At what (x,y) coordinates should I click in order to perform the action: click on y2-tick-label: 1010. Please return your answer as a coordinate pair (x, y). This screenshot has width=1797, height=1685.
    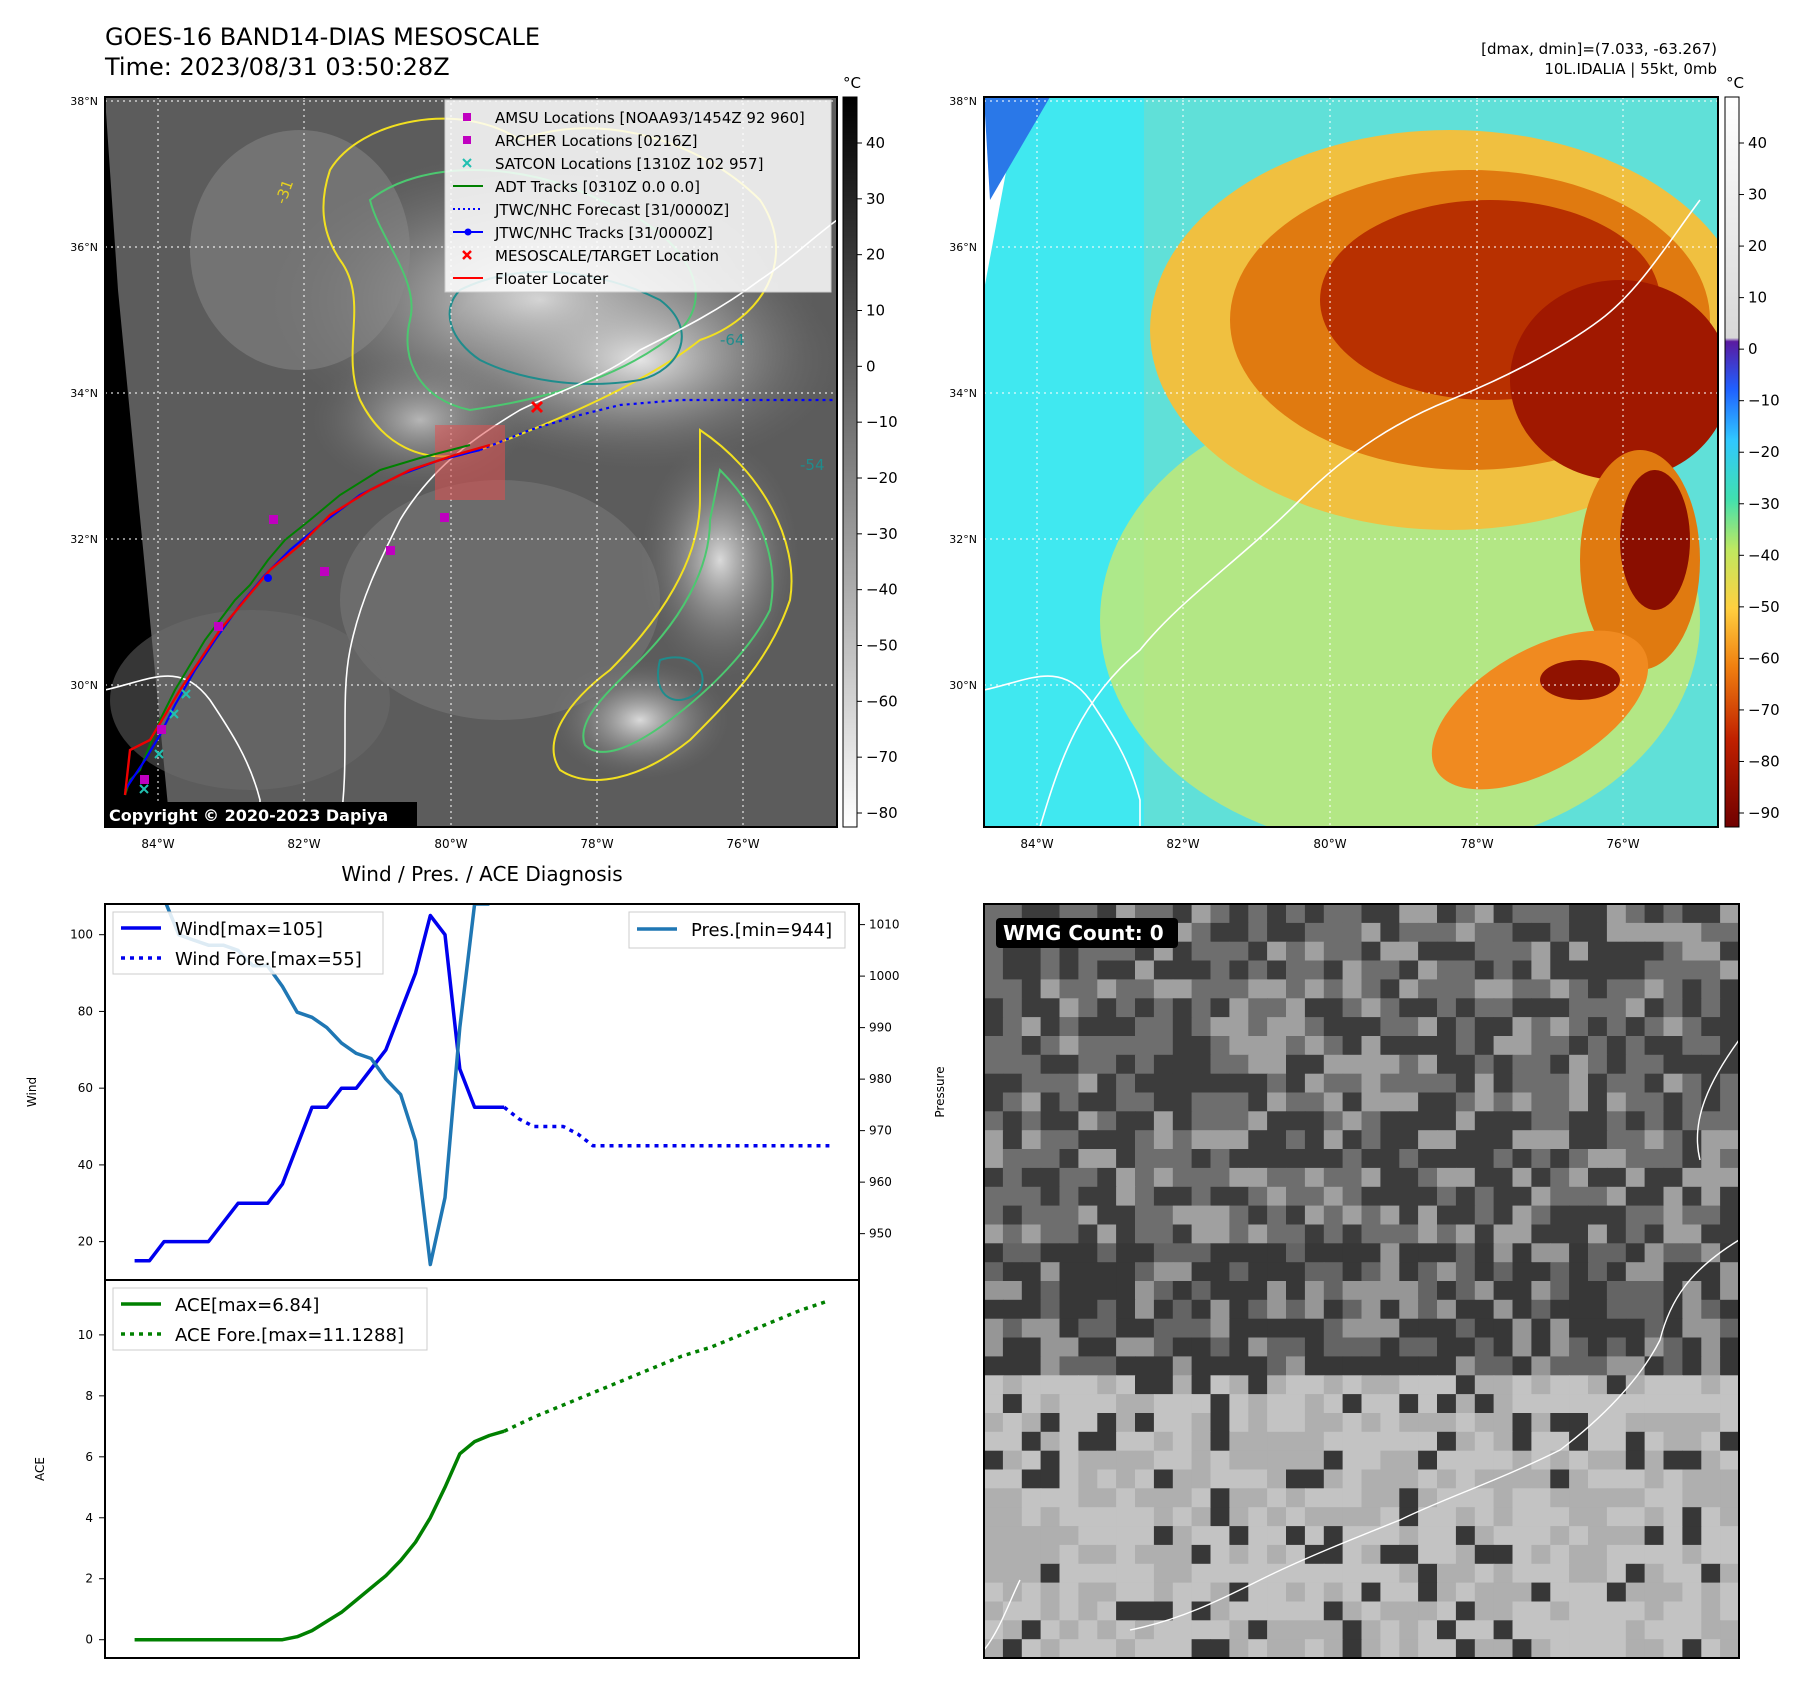
    Looking at the image, I should click on (884, 925).